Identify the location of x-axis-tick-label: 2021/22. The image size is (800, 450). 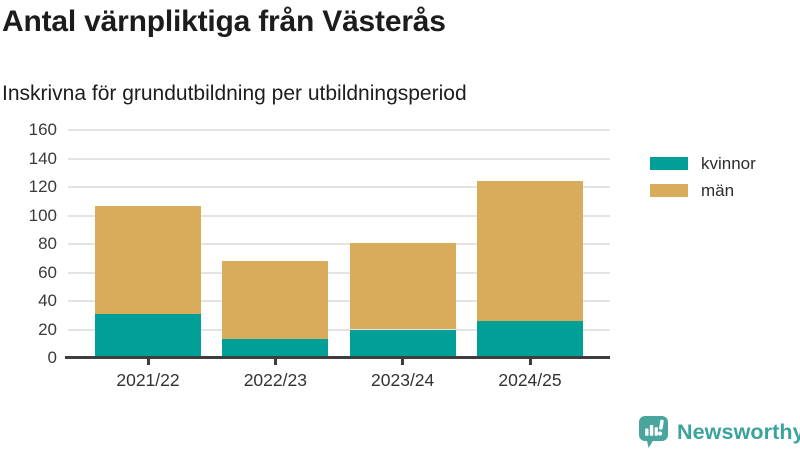
(148, 380).